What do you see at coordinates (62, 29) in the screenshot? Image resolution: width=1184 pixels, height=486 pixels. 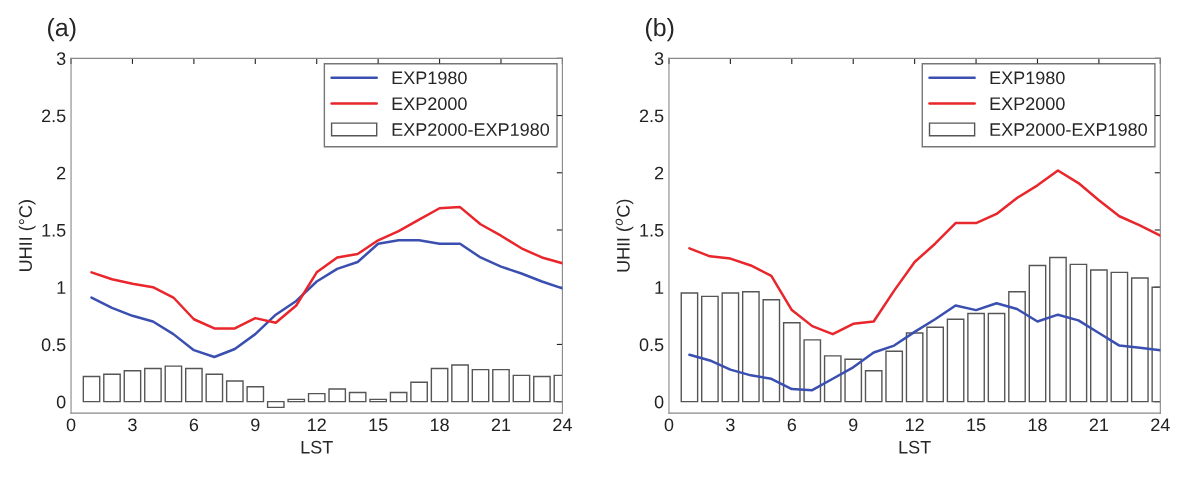 I see `chart-title: (a)` at bounding box center [62, 29].